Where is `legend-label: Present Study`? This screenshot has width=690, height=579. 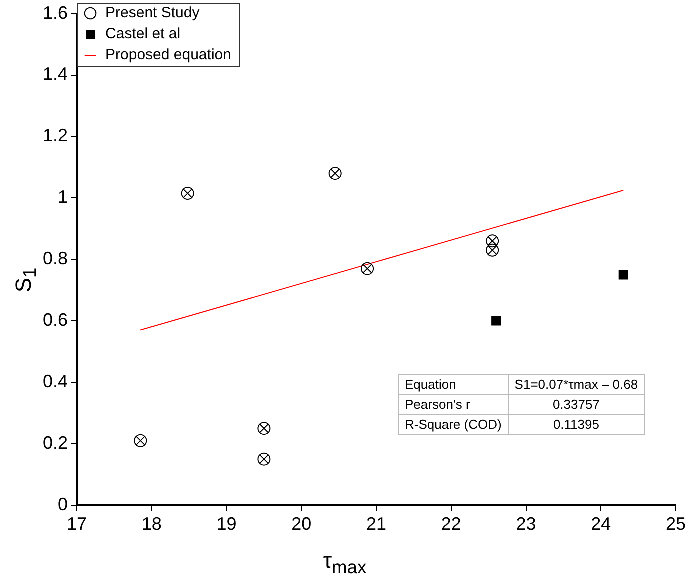 legend-label: Present Study is located at coordinates (153, 13).